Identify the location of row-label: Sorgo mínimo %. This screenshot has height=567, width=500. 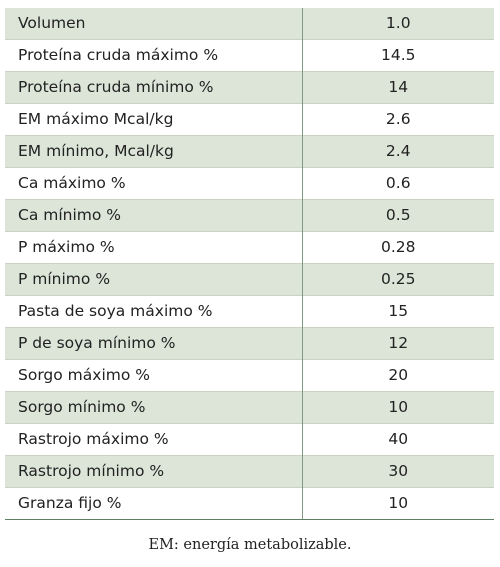
(154, 407).